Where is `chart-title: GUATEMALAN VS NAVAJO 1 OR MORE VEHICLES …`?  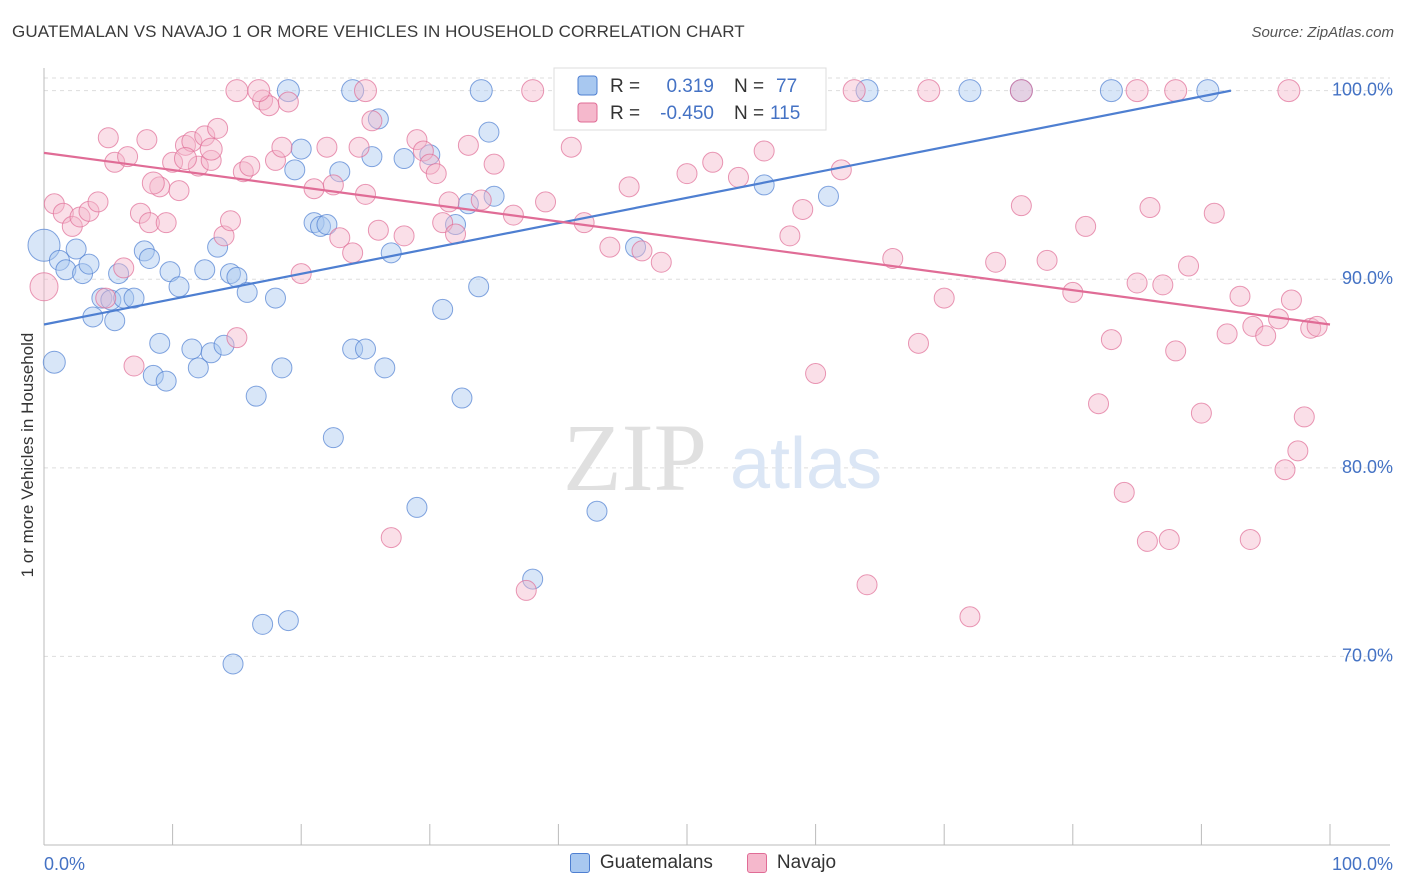 chart-title: GUATEMALAN VS NAVAJO 1 OR MORE VEHICLES … is located at coordinates (378, 31).